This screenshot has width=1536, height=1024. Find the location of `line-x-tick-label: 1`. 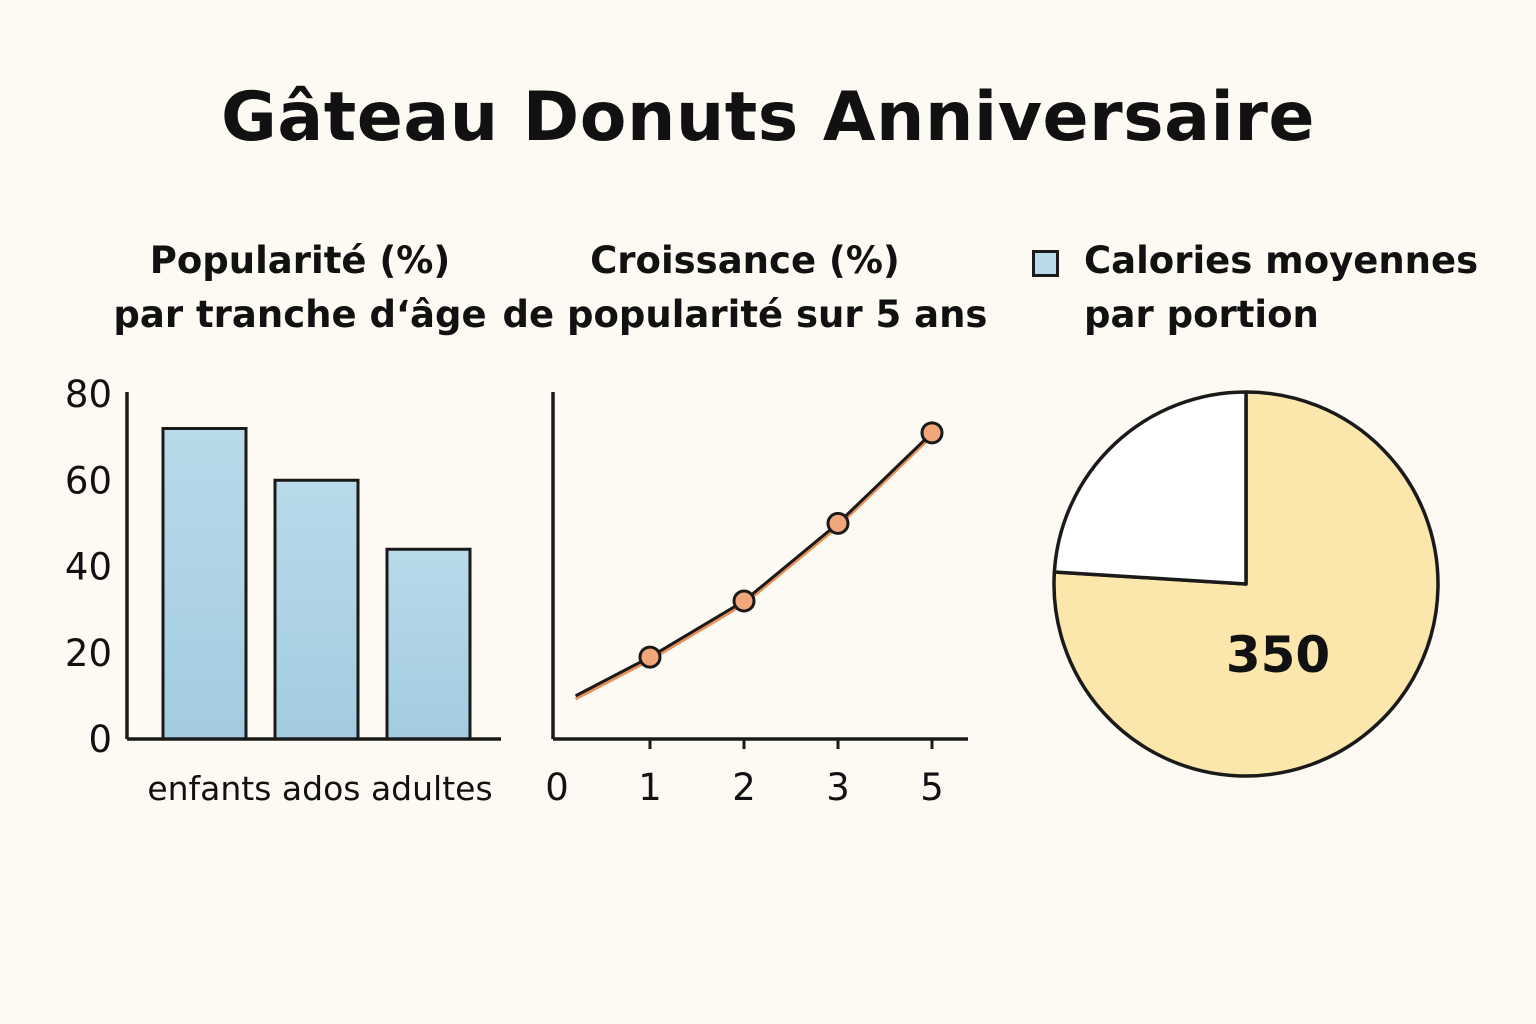

line-x-tick-label: 1 is located at coordinates (650, 787).